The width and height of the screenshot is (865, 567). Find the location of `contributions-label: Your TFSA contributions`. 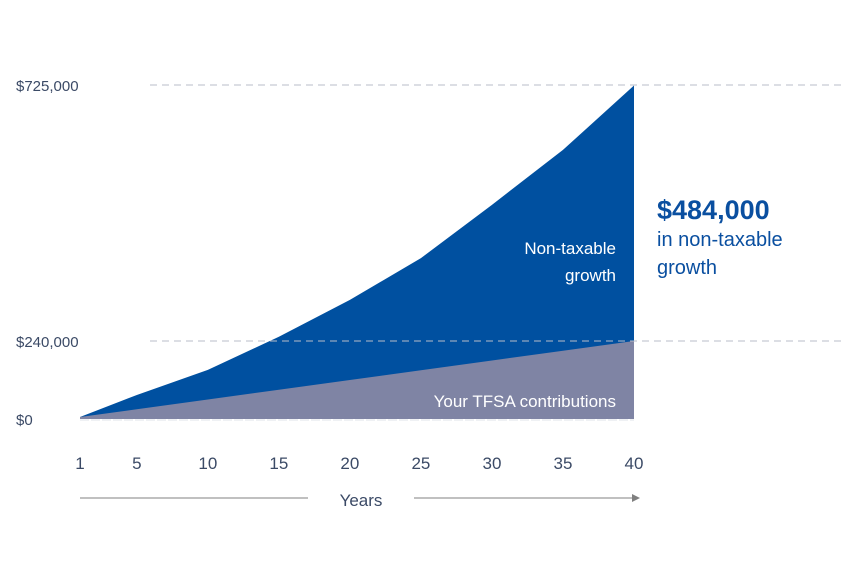

contributions-label: Your TFSA contributions is located at coordinates (525, 401).